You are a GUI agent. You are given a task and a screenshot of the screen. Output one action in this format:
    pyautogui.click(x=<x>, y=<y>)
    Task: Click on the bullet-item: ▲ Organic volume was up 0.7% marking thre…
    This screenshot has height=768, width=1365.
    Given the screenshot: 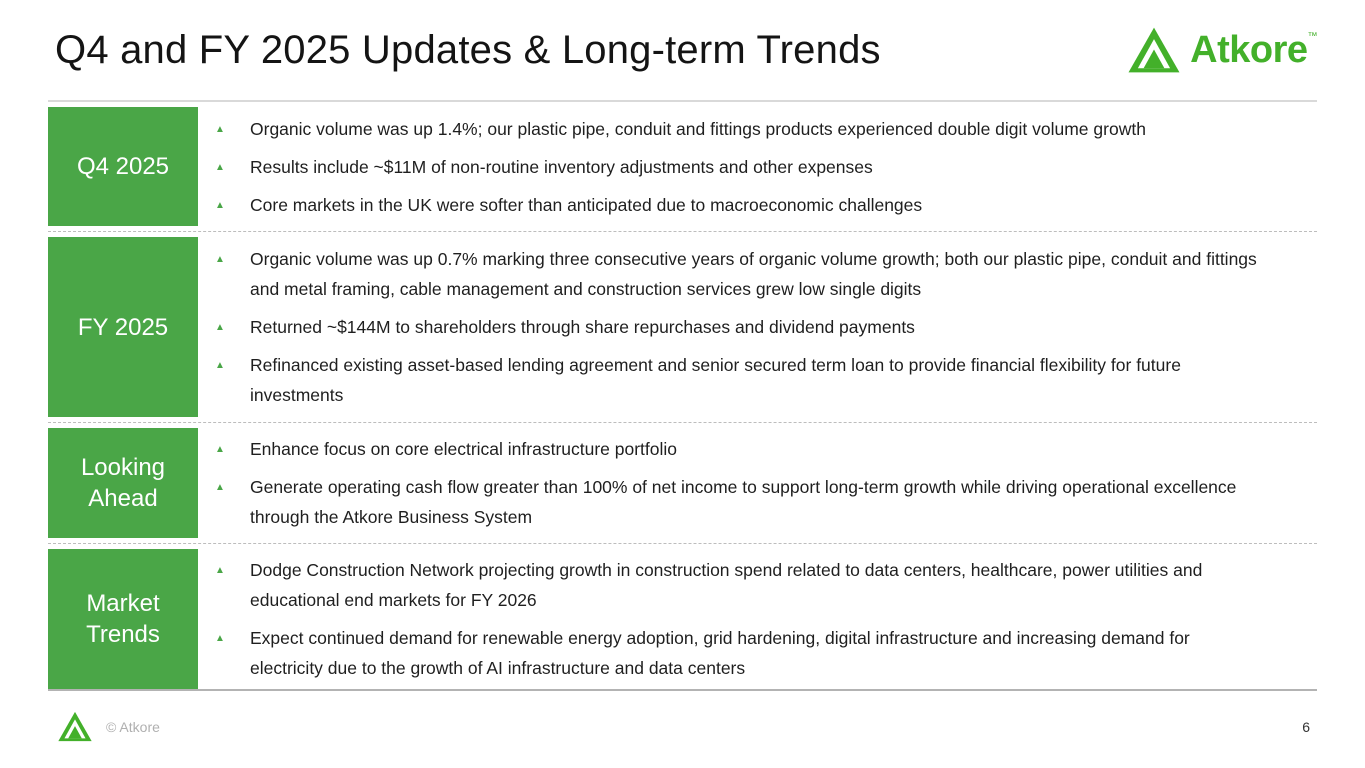 What is the action you would take?
    pyautogui.click(x=731, y=274)
    